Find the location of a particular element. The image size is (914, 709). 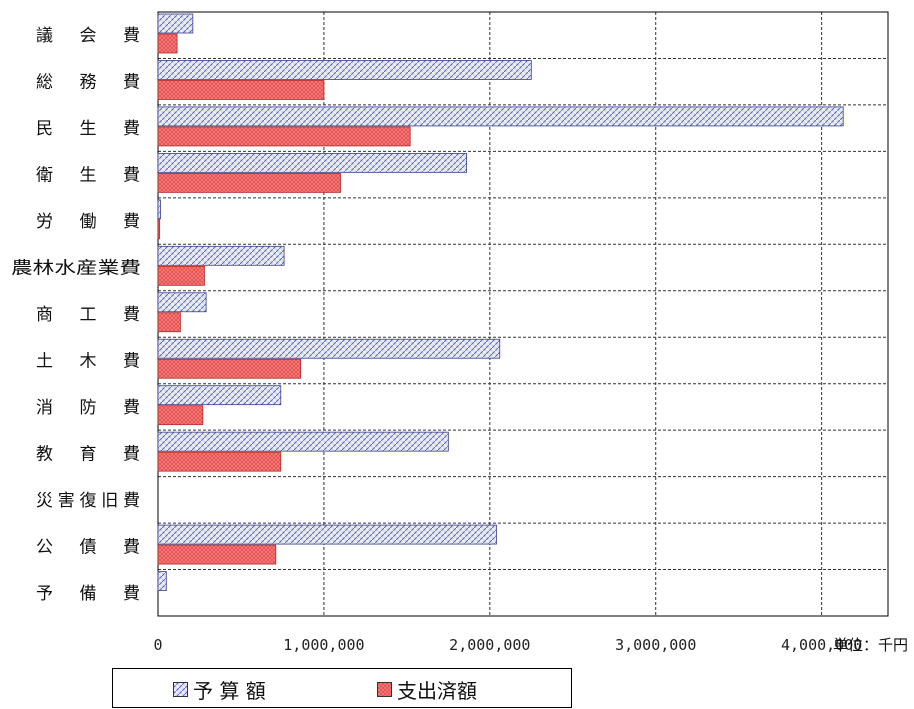

category-label: 農林水産業費 is located at coordinates (76, 269).